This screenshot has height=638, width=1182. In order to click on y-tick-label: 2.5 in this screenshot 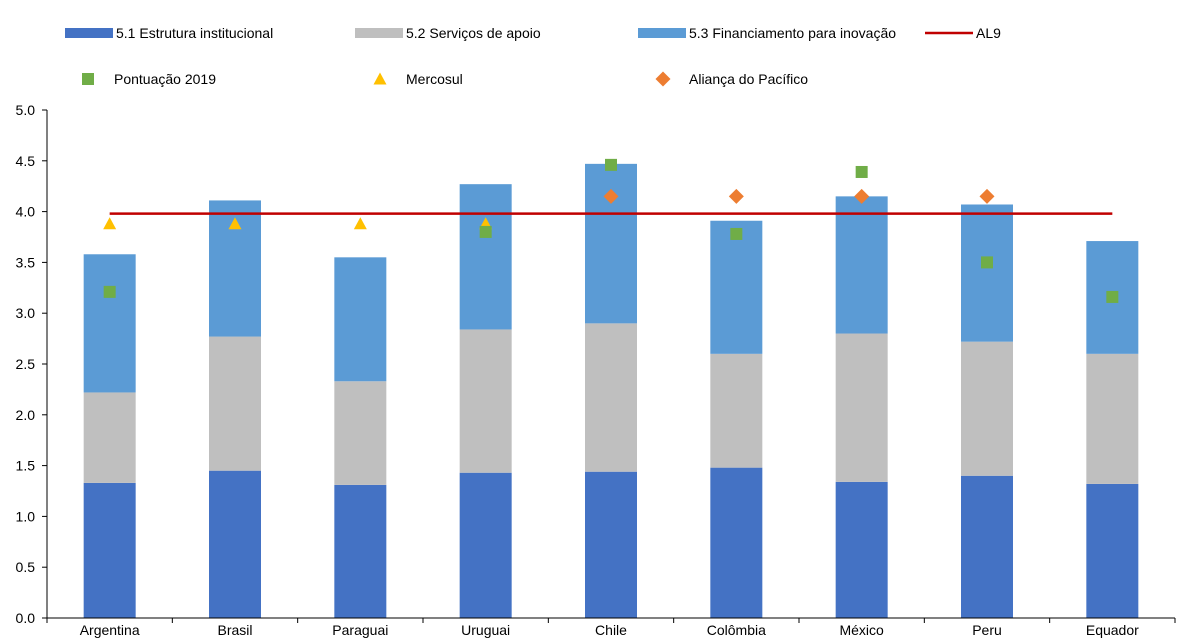, I will do `click(26, 364)`.